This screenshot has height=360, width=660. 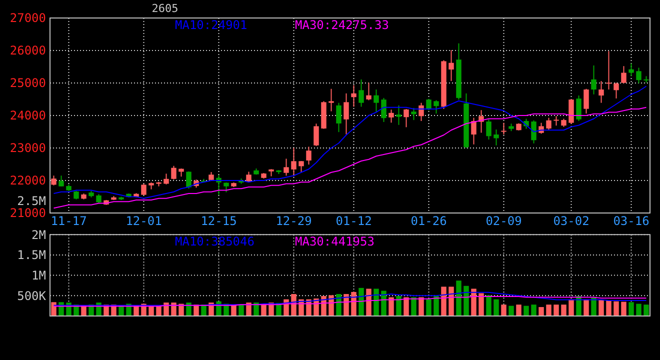 I want to click on y-tick-label: 25000, so click(x=28, y=83).